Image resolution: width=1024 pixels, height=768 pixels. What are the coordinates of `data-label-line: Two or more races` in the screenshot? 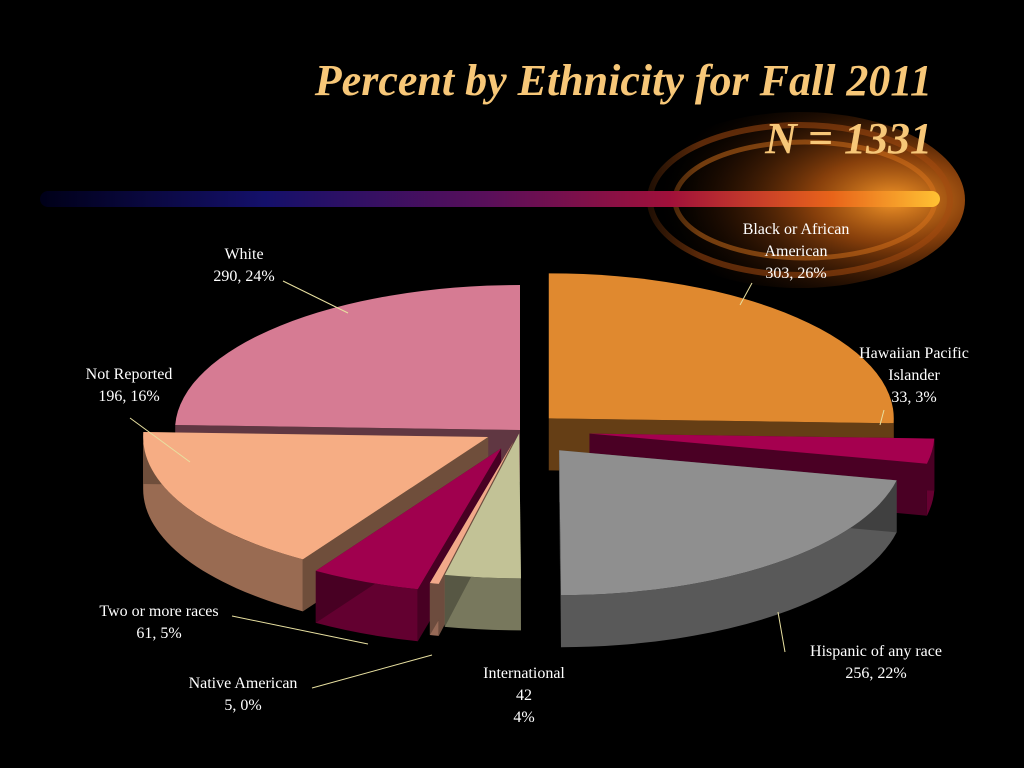 It's located at (158, 611).